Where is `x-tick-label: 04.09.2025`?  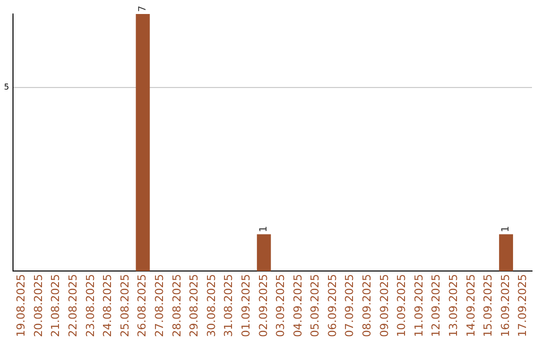
x-tick-label: 04.09.2025 is located at coordinates (297, 306).